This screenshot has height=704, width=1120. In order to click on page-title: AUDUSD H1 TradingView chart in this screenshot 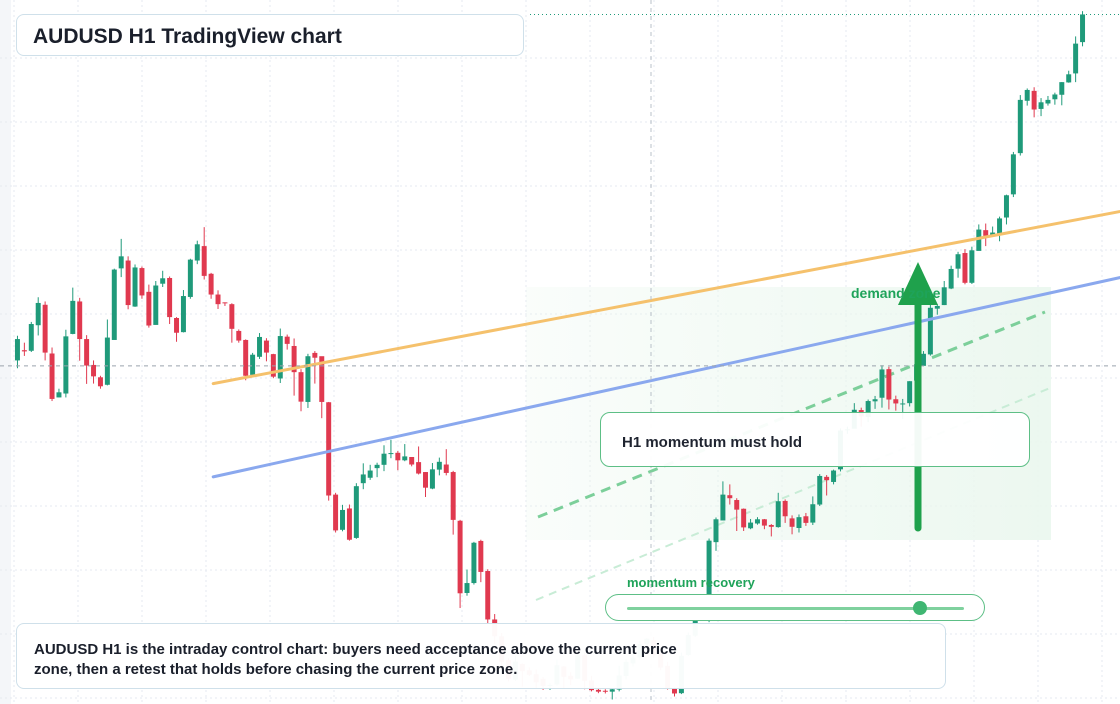, I will do `click(187, 36)`.